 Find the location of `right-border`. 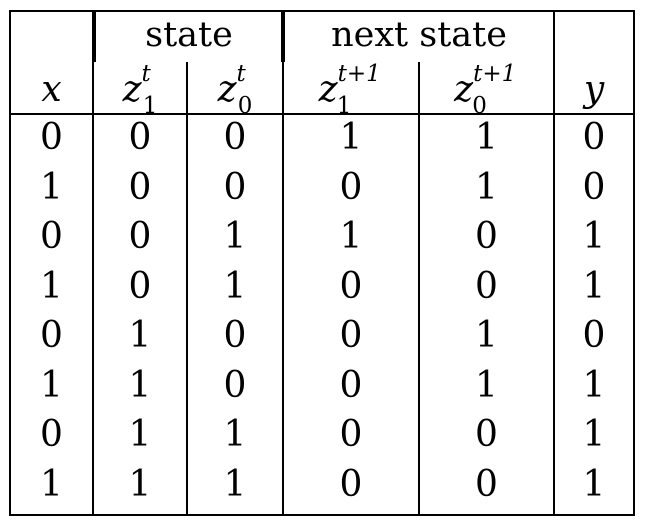

right-border is located at coordinates (634, 263).